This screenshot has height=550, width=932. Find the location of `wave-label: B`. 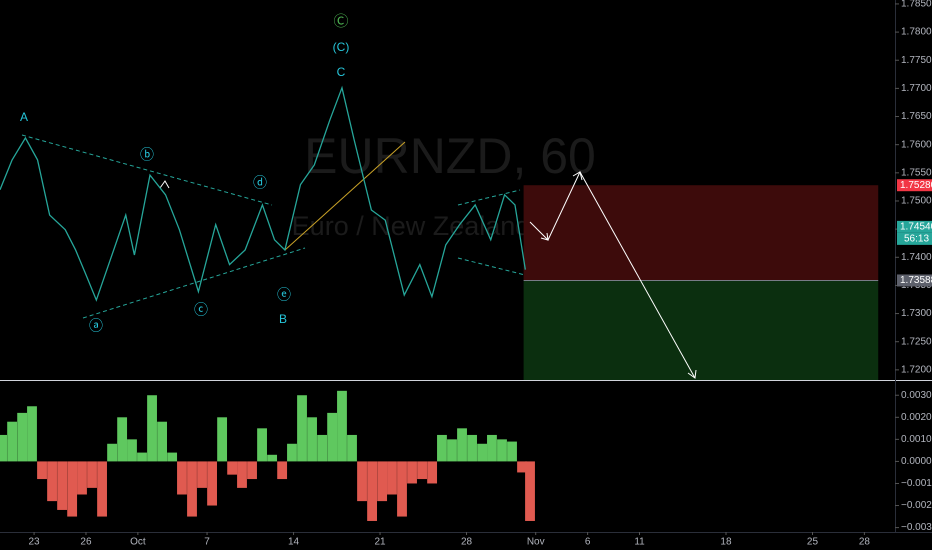

wave-label: B is located at coordinates (283, 319).